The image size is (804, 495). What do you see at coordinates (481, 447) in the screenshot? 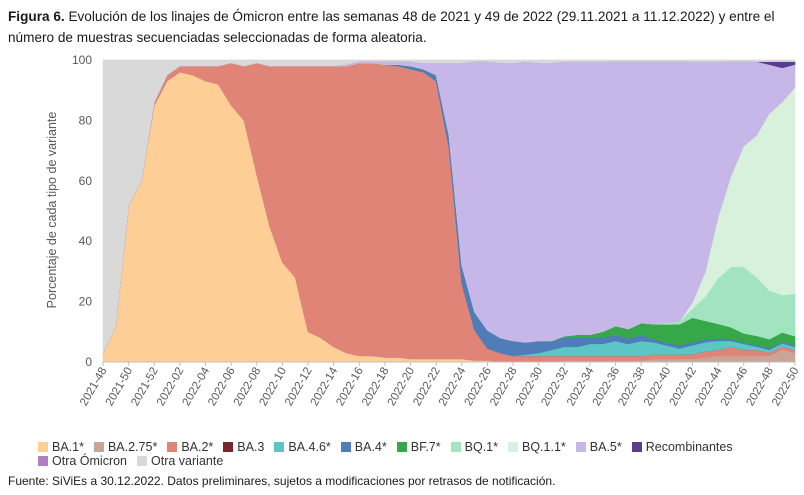
I see `legend-label: BQ.1*` at bounding box center [481, 447].